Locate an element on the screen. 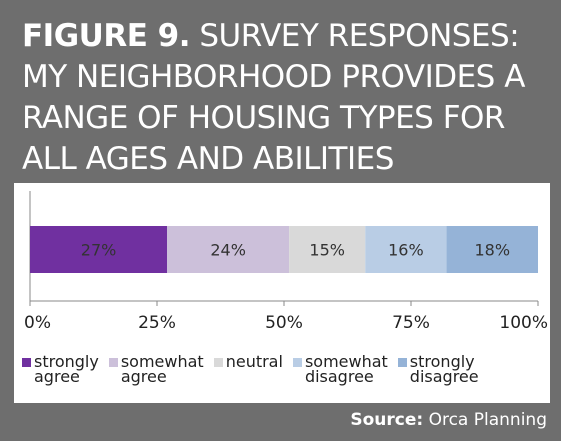 The image size is (561, 441). data-label-neutral: 15% is located at coordinates (327, 250).